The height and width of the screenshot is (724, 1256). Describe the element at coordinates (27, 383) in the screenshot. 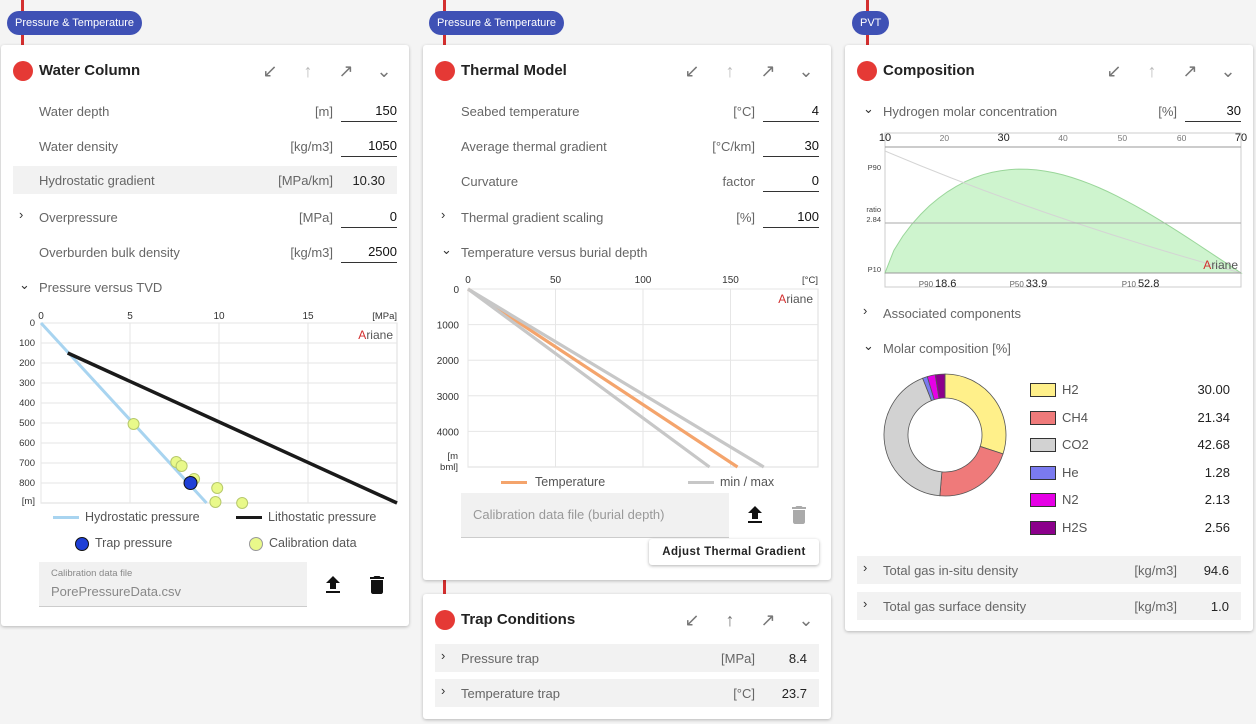

I see `y-tick-label: 300` at that location.